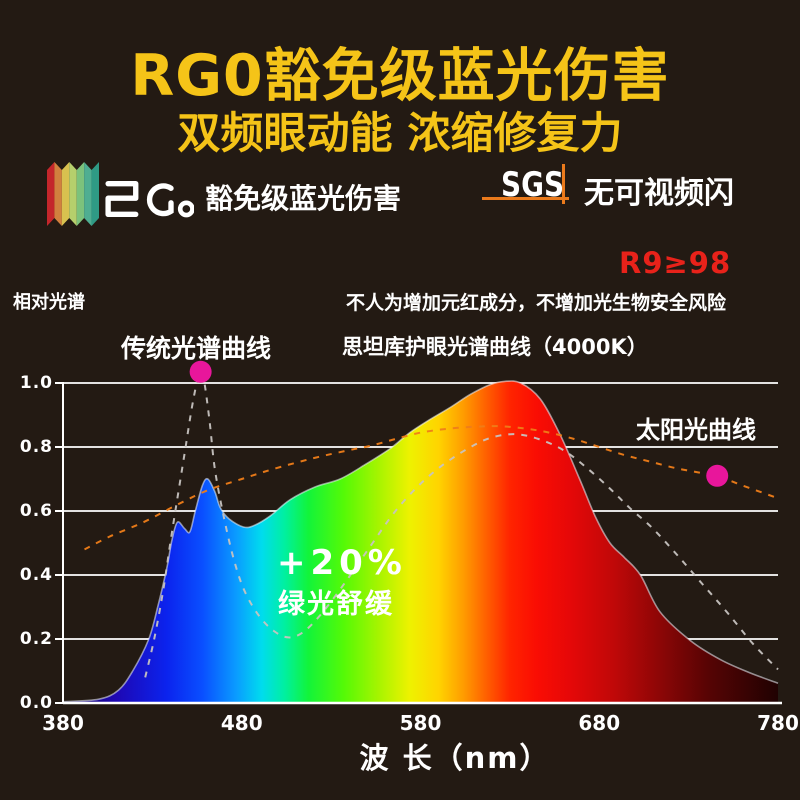 This screenshot has width=800, height=800. What do you see at coordinates (36, 703) in the screenshot?
I see `y-tick-label: 0.0` at bounding box center [36, 703].